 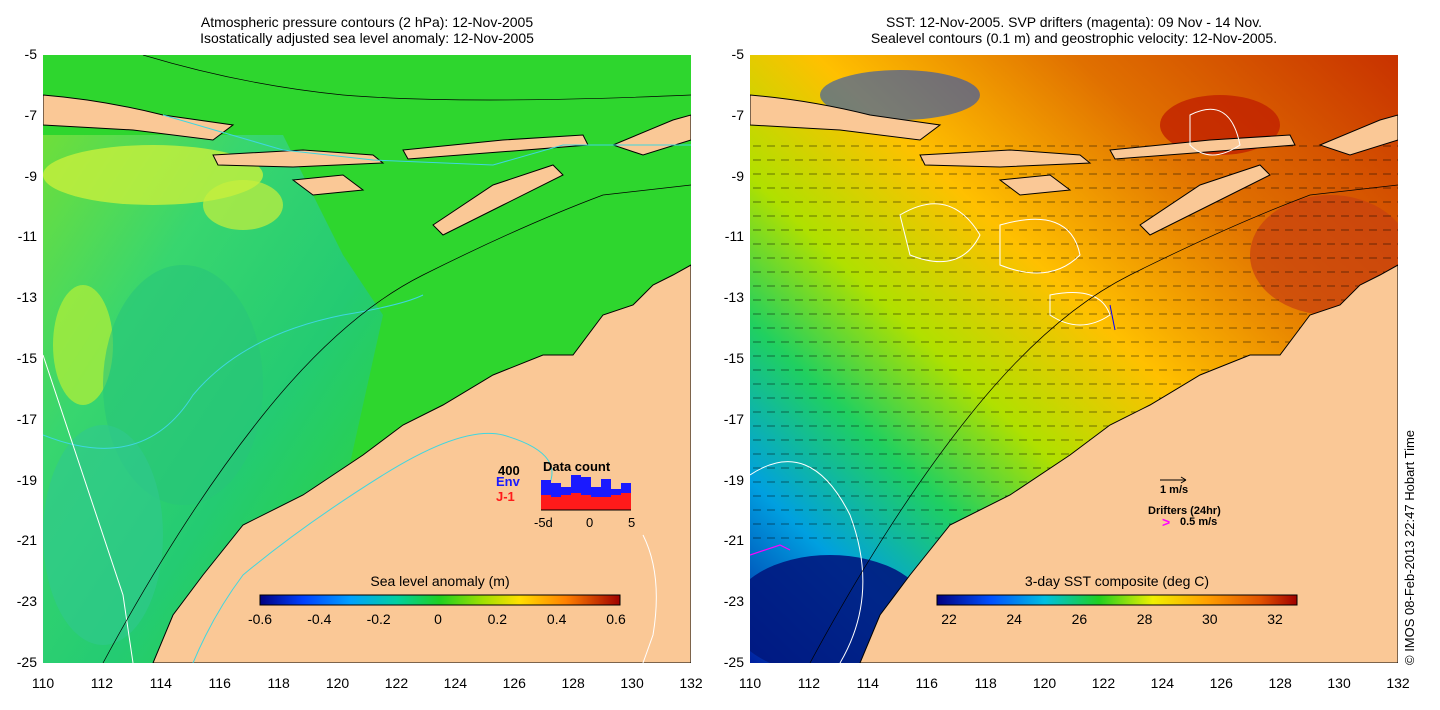 I want to click on right-lon-tick: 110, so click(x=750, y=683).